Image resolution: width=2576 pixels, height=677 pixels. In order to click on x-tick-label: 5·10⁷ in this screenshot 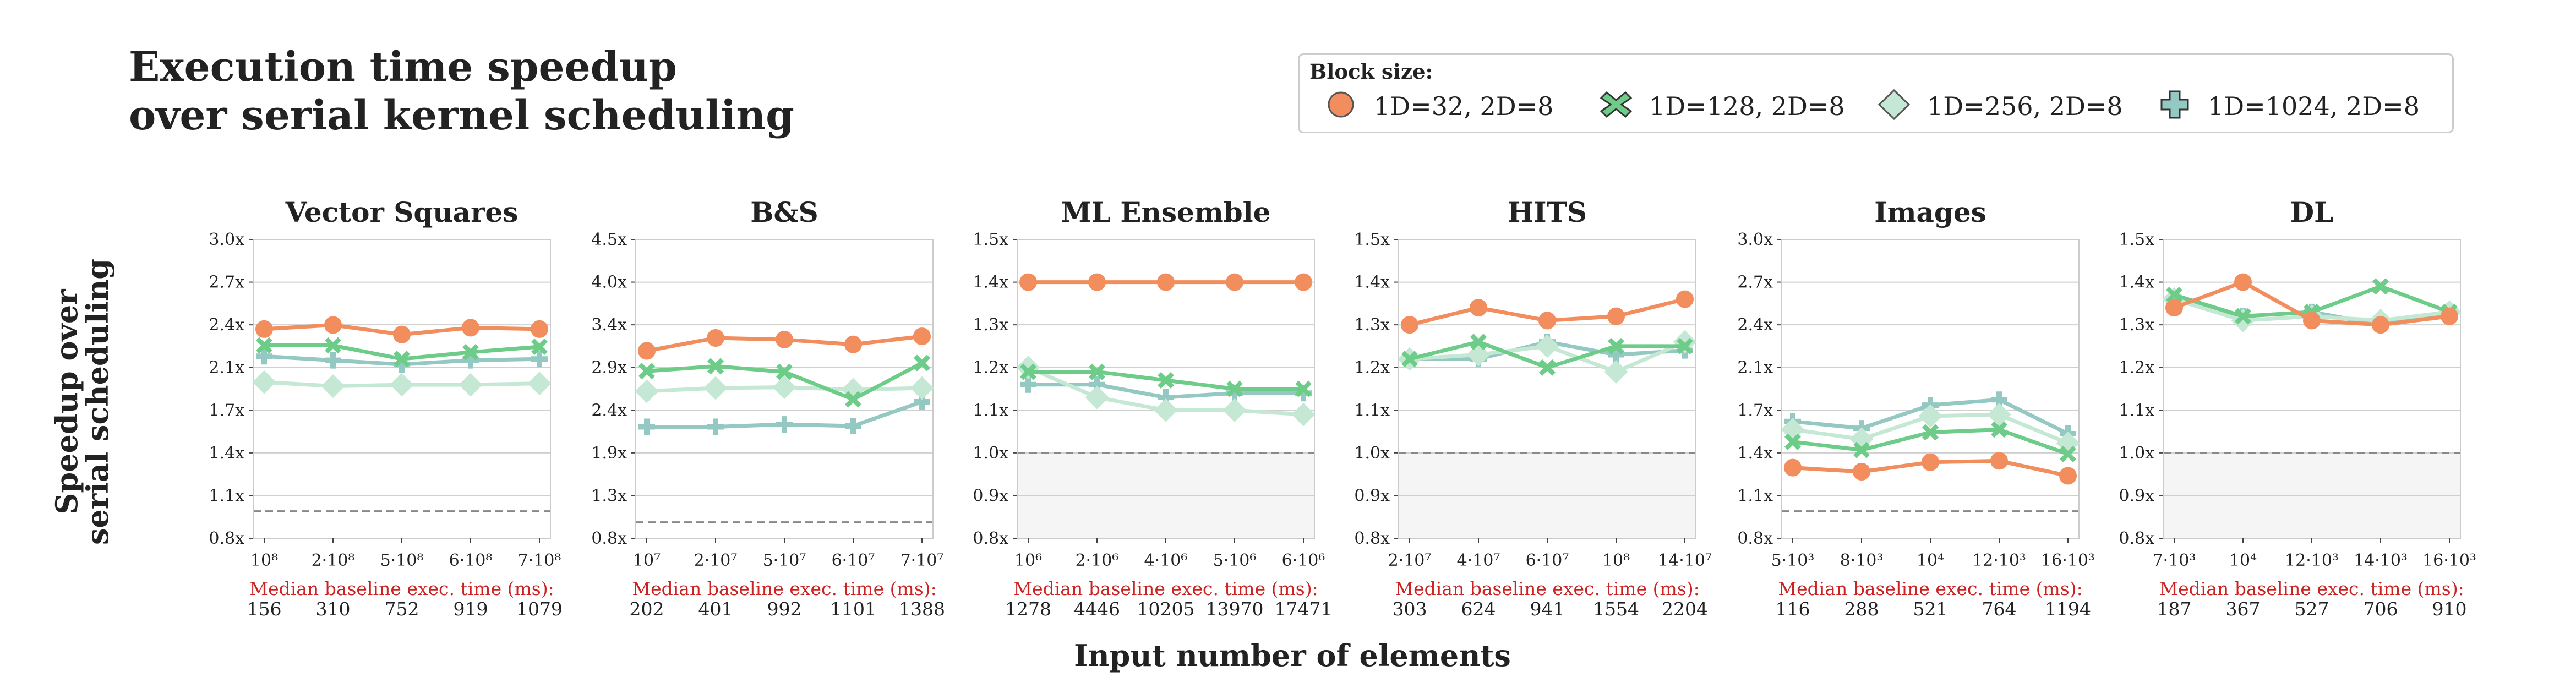, I will do `click(784, 560)`.